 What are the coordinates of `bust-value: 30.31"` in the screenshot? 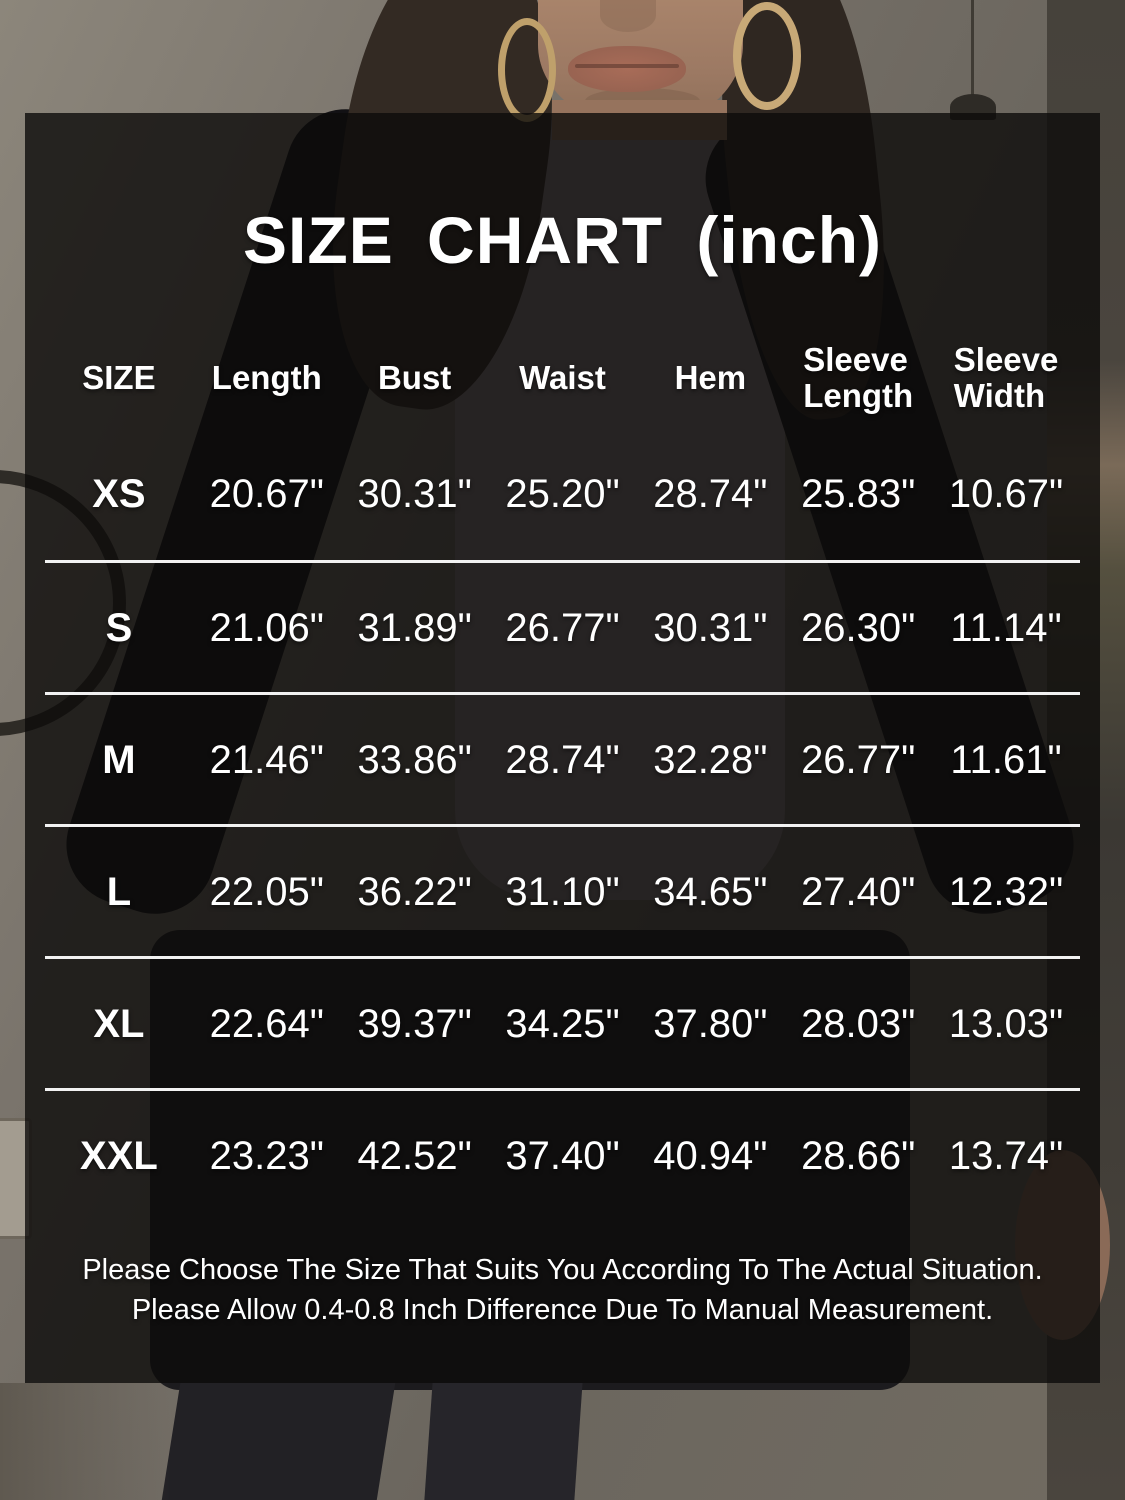 It's located at (414, 494).